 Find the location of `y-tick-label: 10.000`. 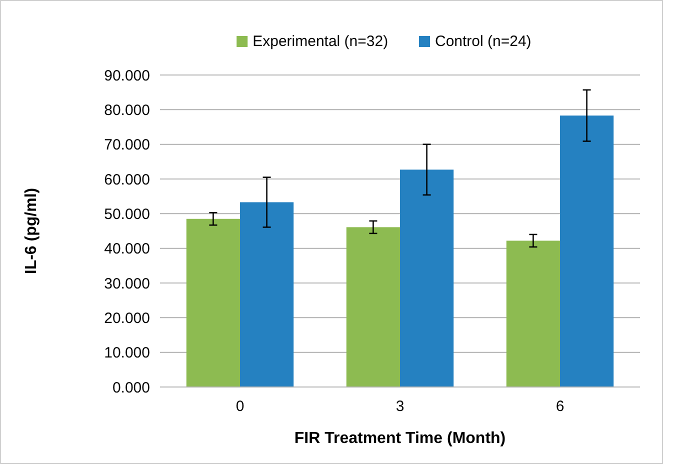

y-tick-label: 10.000 is located at coordinates (127, 353).